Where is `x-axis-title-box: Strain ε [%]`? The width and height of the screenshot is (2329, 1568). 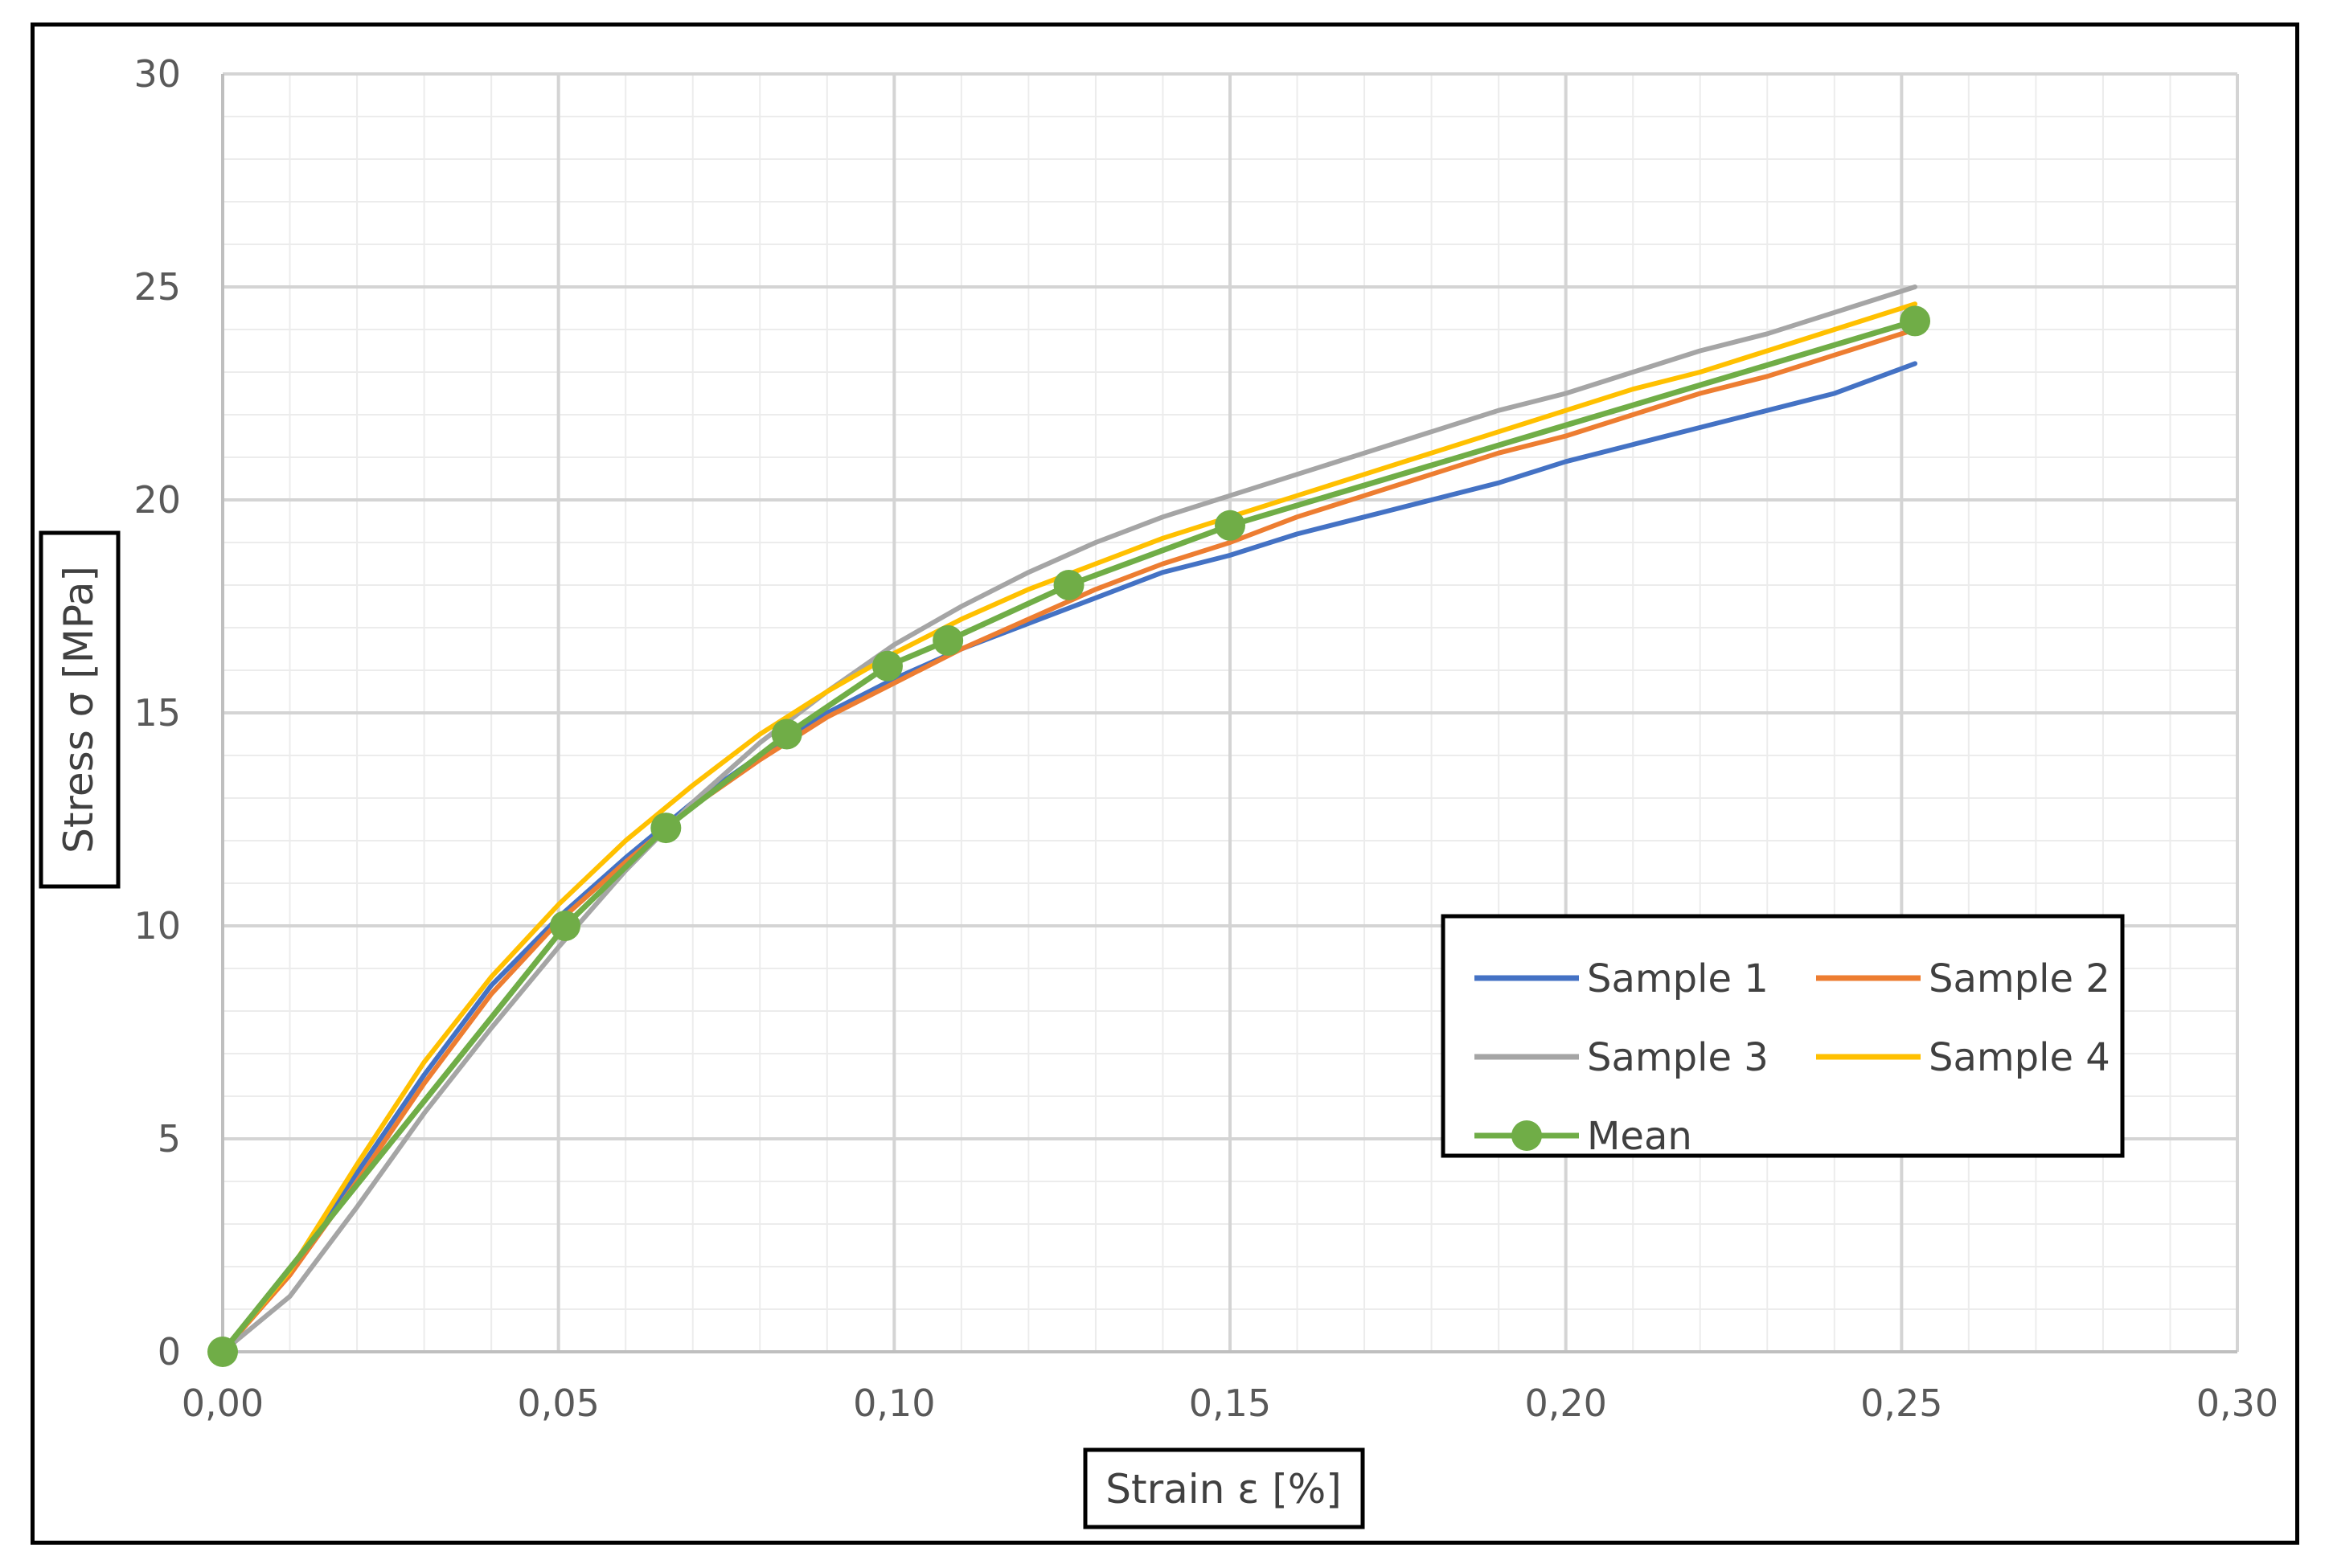 x-axis-title-box: Strain ε [%] is located at coordinates (1224, 1488).